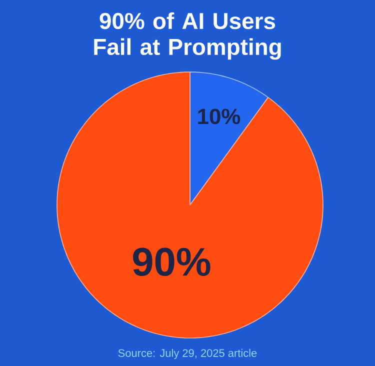  I want to click on chart-title: 90% of AI Users Fail at Prompting, so click(187, 36).